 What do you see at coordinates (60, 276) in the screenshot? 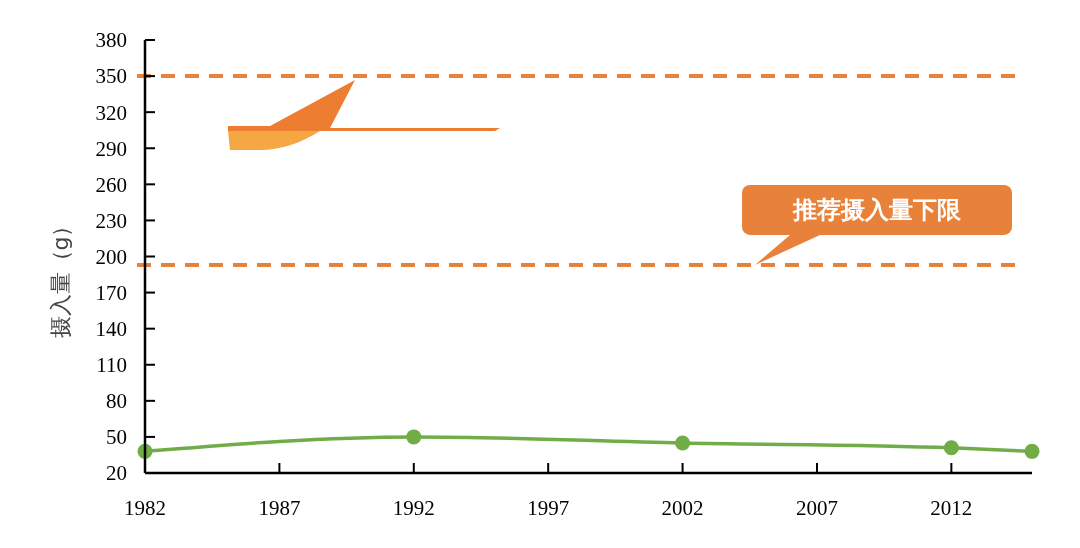
I see `y-axis-title: 摄入量（g）` at bounding box center [60, 276].